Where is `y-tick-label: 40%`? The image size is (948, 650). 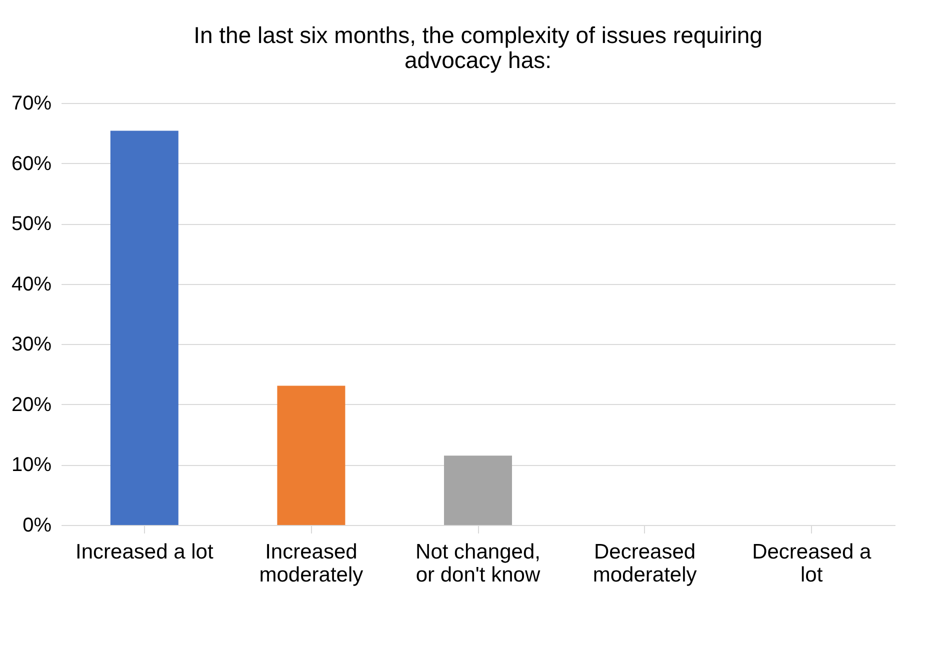
y-tick-label: 40% is located at coordinates (31, 284).